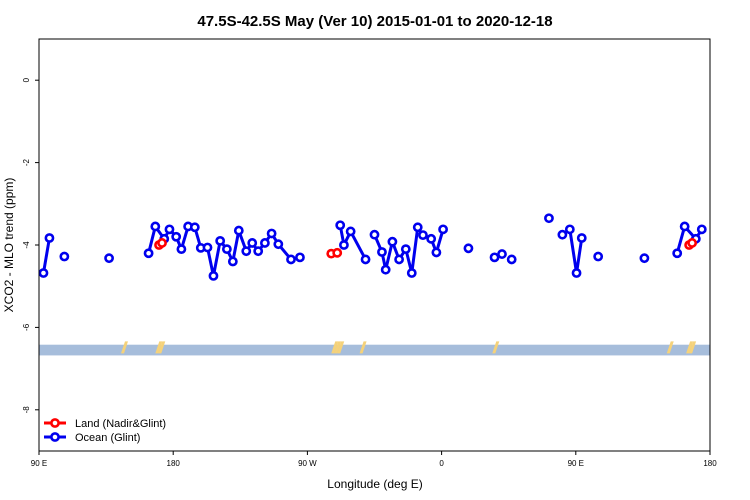  What do you see at coordinates (26, 79) in the screenshot?
I see `y-tick-label-0: 0` at bounding box center [26, 79].